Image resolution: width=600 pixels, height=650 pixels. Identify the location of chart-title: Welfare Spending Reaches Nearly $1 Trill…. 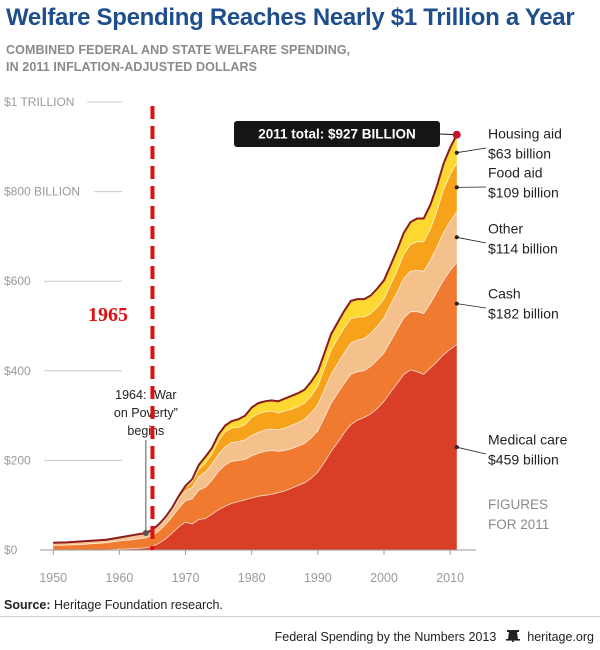
(290, 17).